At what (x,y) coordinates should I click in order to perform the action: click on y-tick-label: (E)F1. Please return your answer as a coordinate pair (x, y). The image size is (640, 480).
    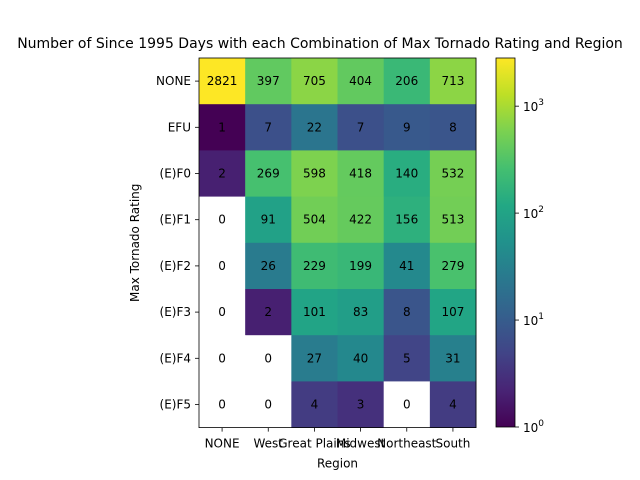
    Looking at the image, I should click on (175, 220).